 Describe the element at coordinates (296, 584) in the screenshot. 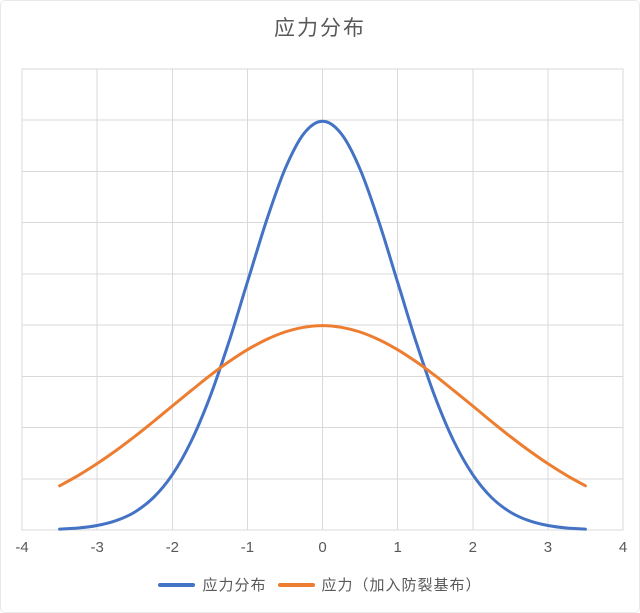

I see `legend-line-swatch-orange` at that location.